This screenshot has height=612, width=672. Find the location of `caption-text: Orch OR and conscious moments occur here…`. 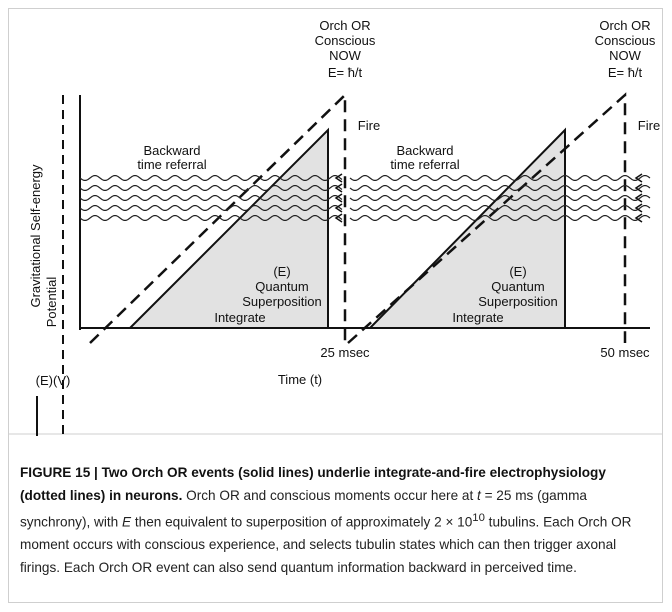

caption-text: Orch OR and conscious moments occur here… is located at coordinates (330, 495).